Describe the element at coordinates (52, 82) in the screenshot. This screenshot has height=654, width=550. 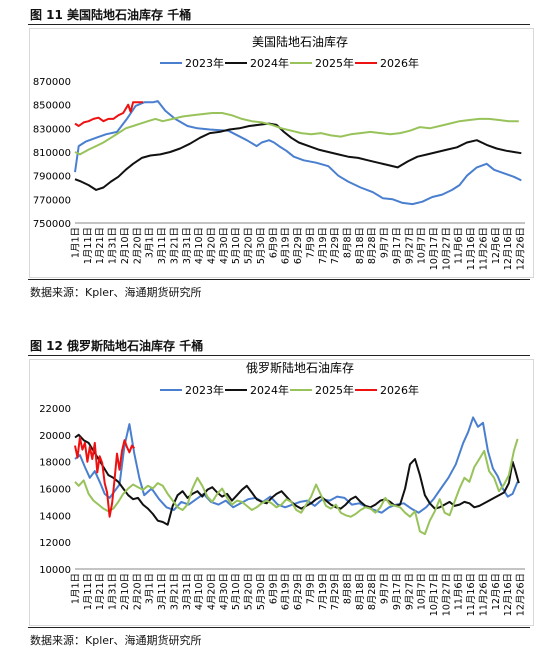
I see `y-tick-label: 870000` at that location.